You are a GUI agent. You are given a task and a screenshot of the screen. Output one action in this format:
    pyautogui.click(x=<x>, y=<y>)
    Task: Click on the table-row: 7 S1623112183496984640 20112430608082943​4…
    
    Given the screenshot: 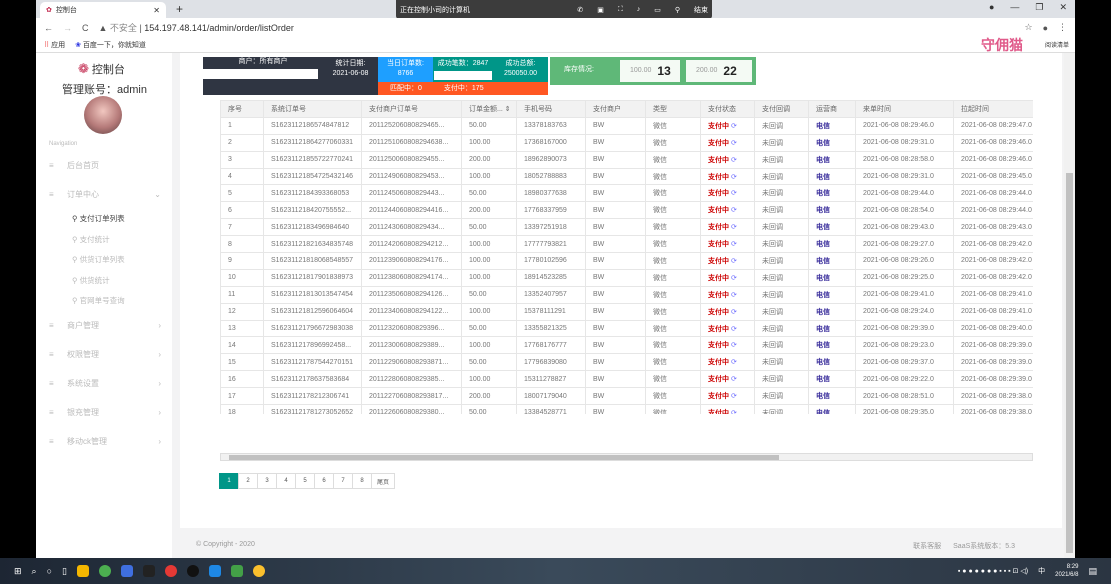 What is the action you would take?
    pyautogui.click(x=626, y=227)
    